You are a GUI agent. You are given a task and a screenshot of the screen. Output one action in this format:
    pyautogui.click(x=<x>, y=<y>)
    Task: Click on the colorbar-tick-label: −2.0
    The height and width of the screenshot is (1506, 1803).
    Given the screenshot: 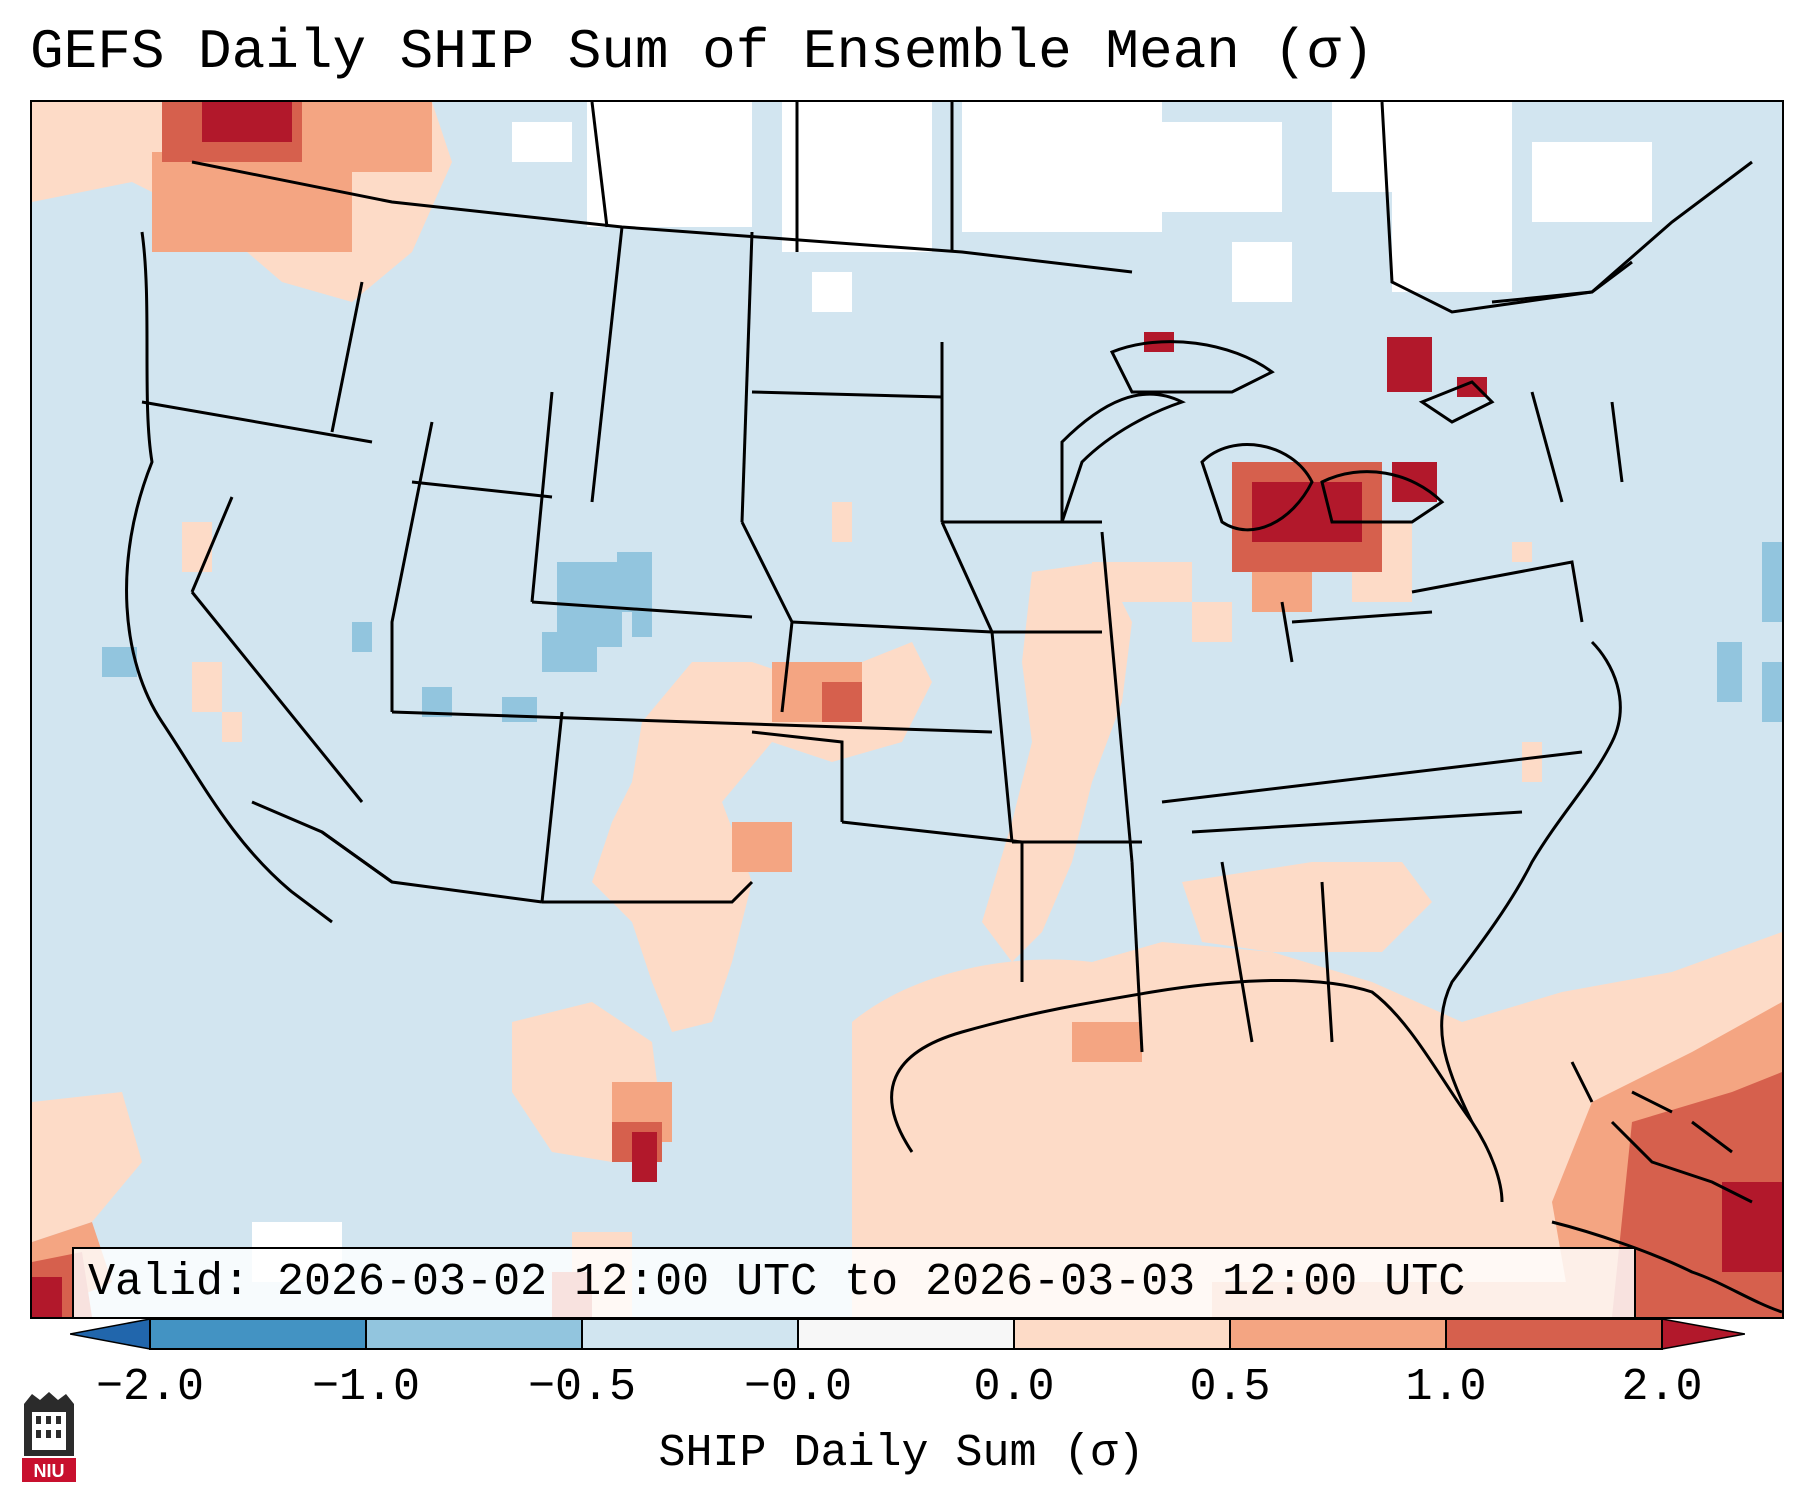 What is the action you would take?
    pyautogui.click(x=150, y=1387)
    